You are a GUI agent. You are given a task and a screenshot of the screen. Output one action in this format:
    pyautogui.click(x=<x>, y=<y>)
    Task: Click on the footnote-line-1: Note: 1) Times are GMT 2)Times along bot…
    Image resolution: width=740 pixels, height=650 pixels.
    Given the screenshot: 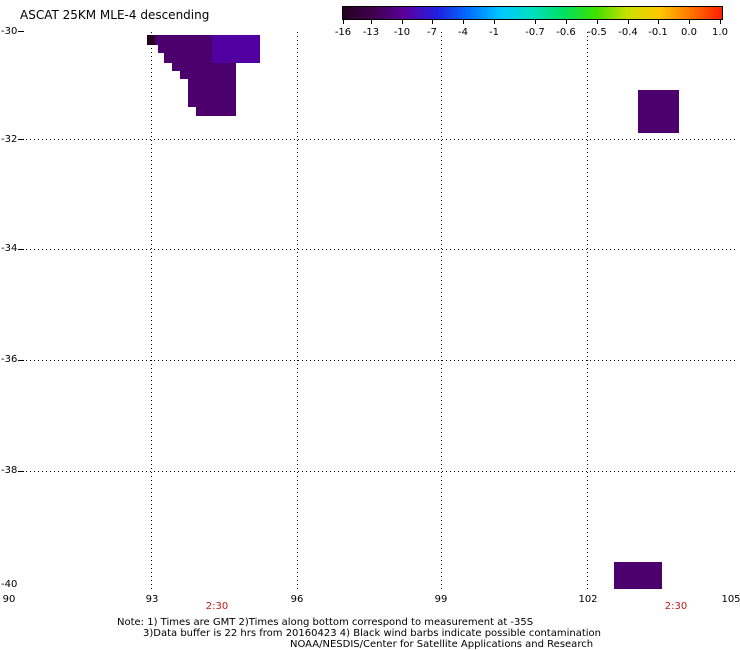 What is the action you would take?
    pyautogui.click(x=325, y=622)
    